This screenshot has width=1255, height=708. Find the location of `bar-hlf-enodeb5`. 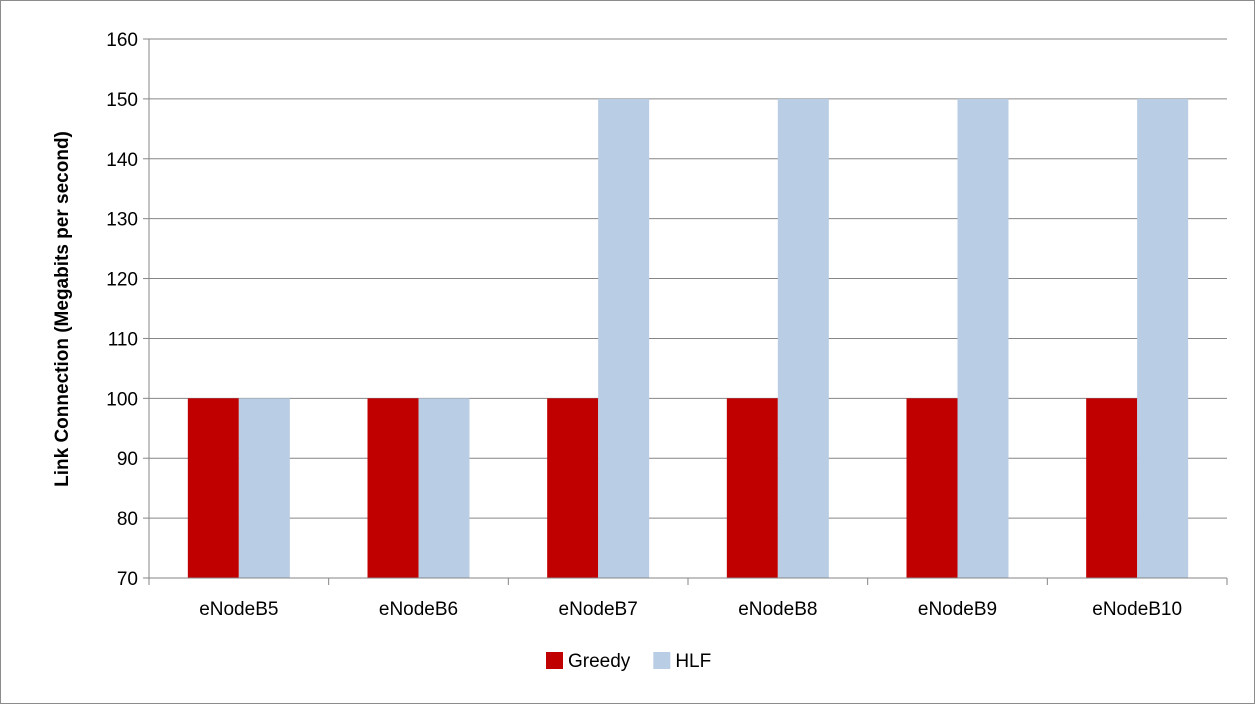

bar-hlf-enodeb5 is located at coordinates (264, 488).